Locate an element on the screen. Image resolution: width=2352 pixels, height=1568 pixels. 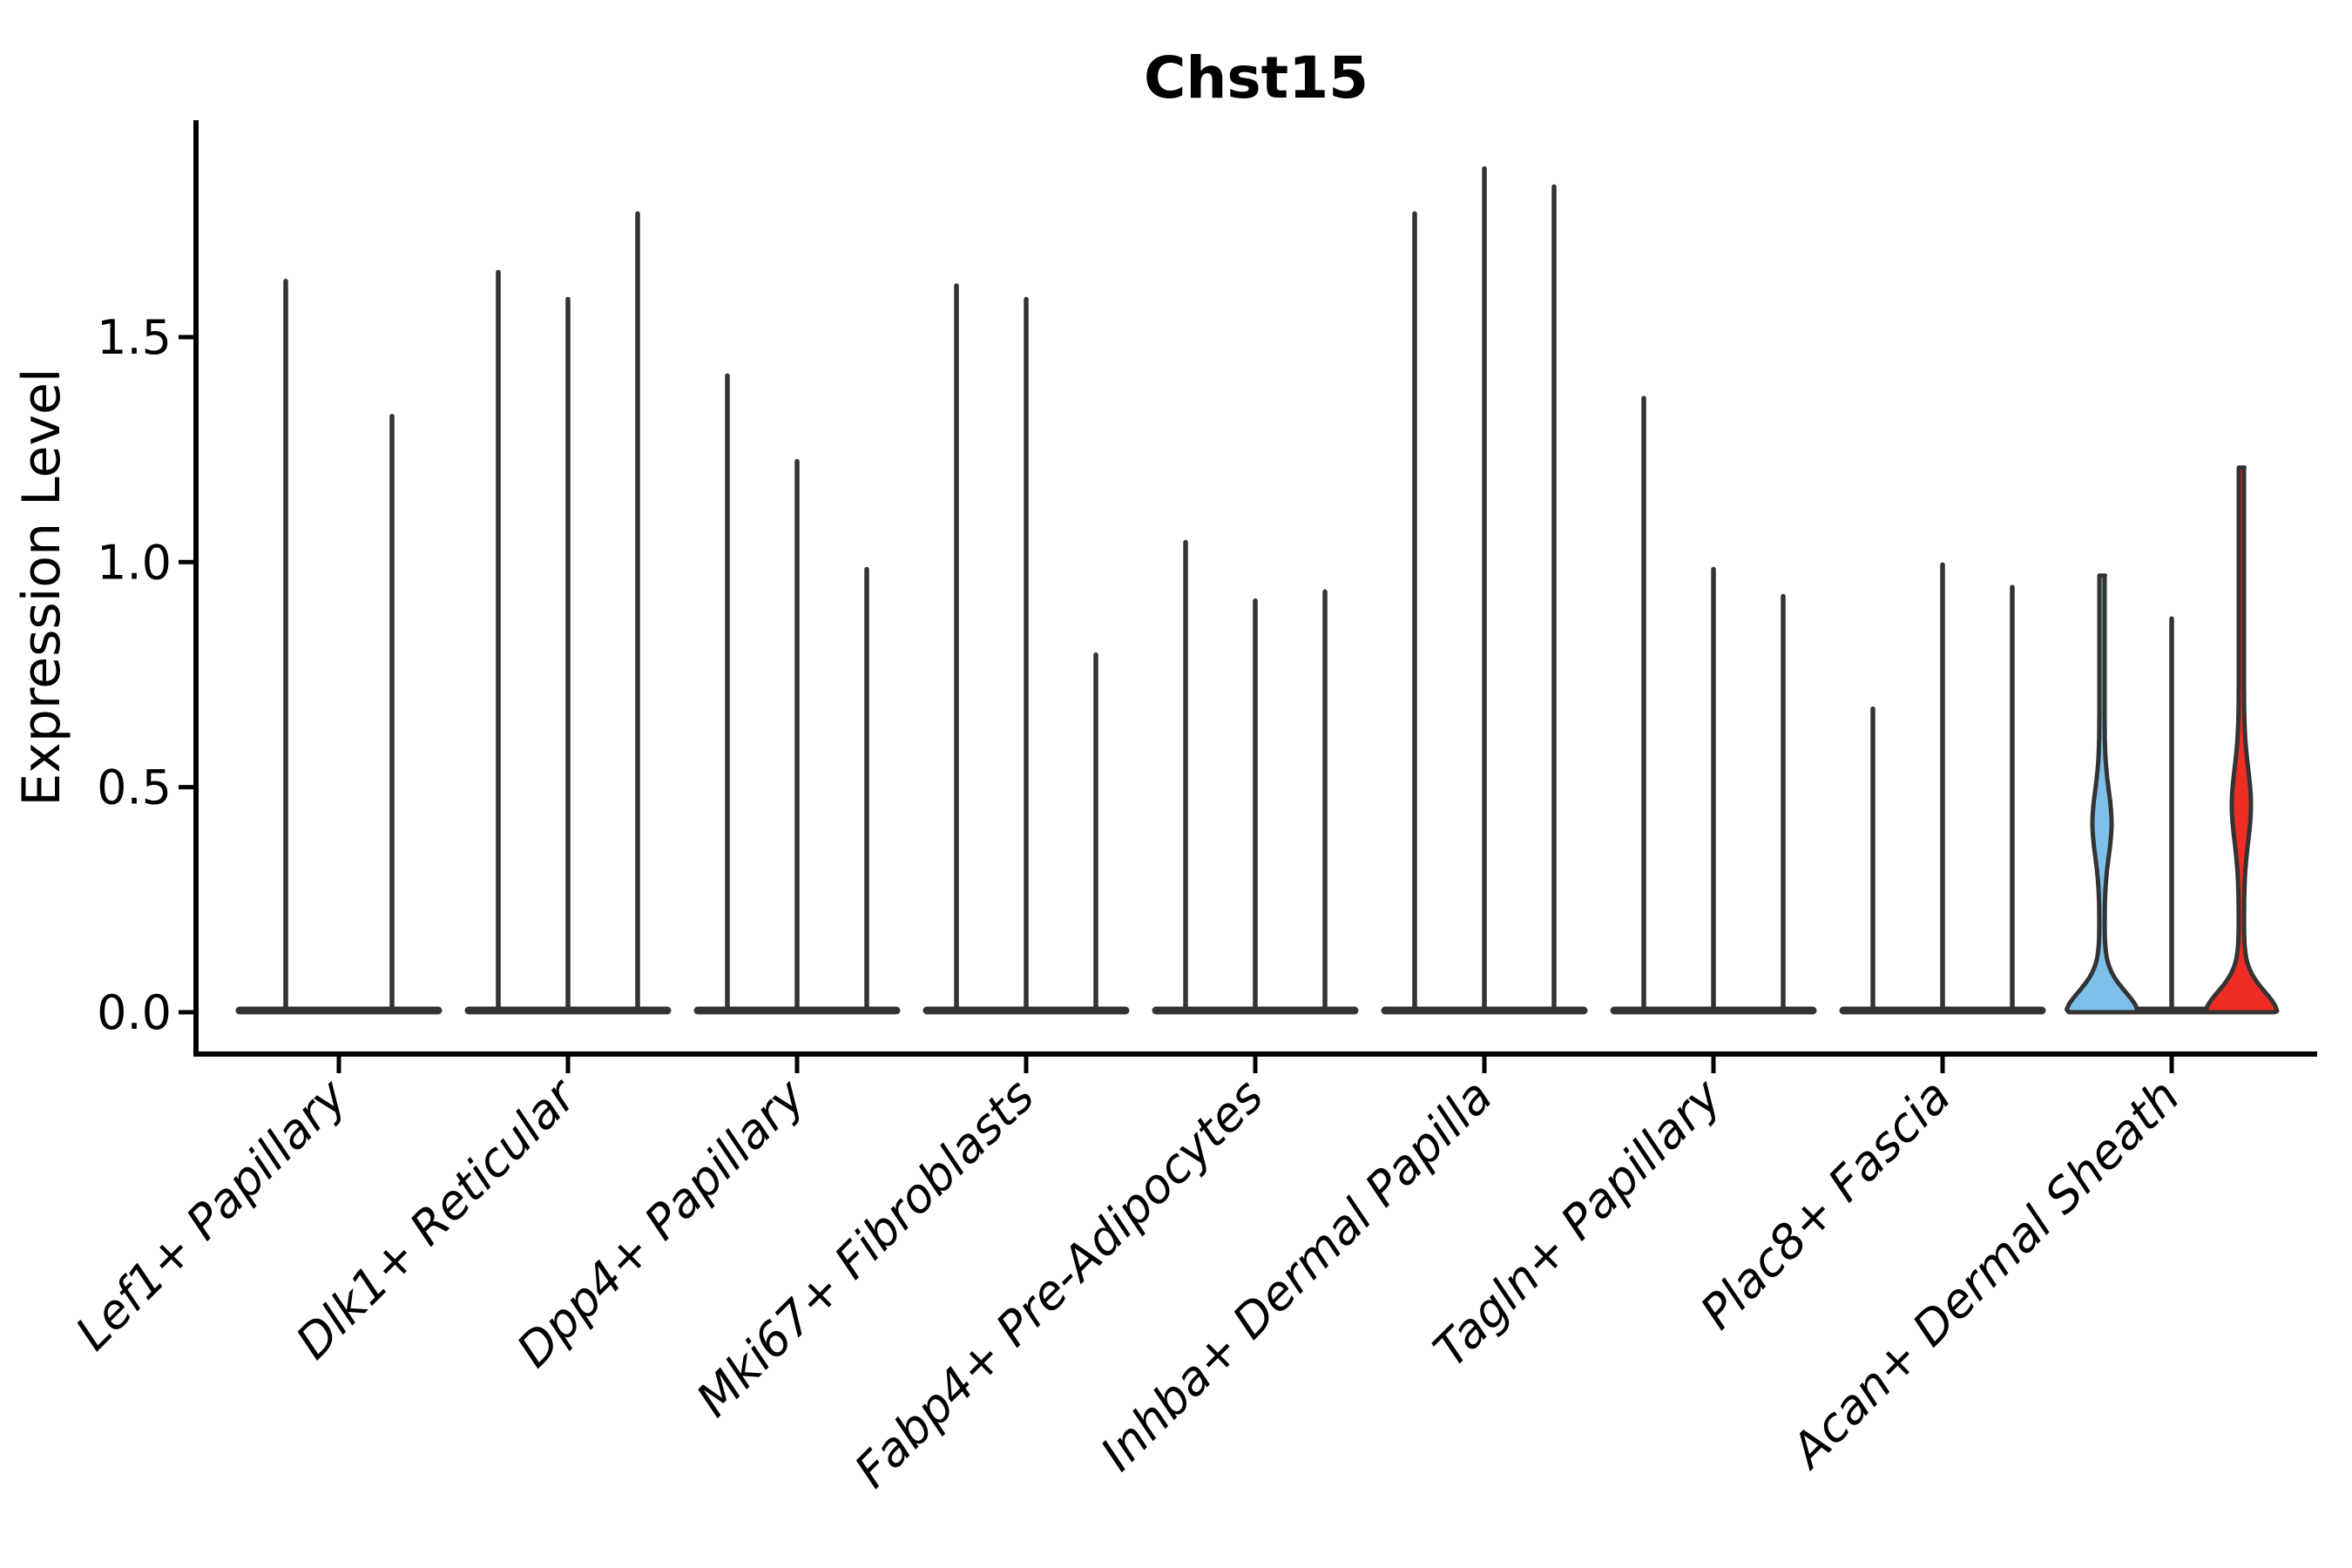
x-tick-label: Fabp4+ Pre-Adipocytes is located at coordinates (1059, 1283).